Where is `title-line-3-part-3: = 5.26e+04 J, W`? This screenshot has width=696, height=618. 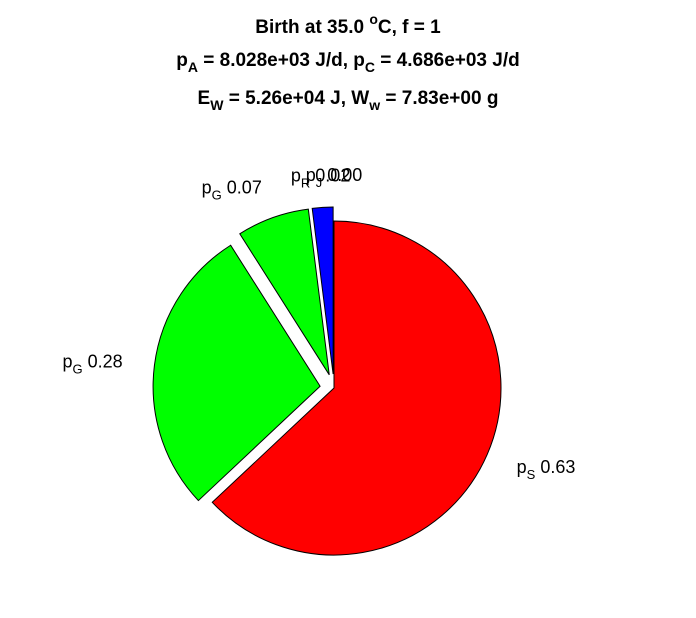 title-line-3-part-3: = 5.26e+04 J, W is located at coordinates (296, 98).